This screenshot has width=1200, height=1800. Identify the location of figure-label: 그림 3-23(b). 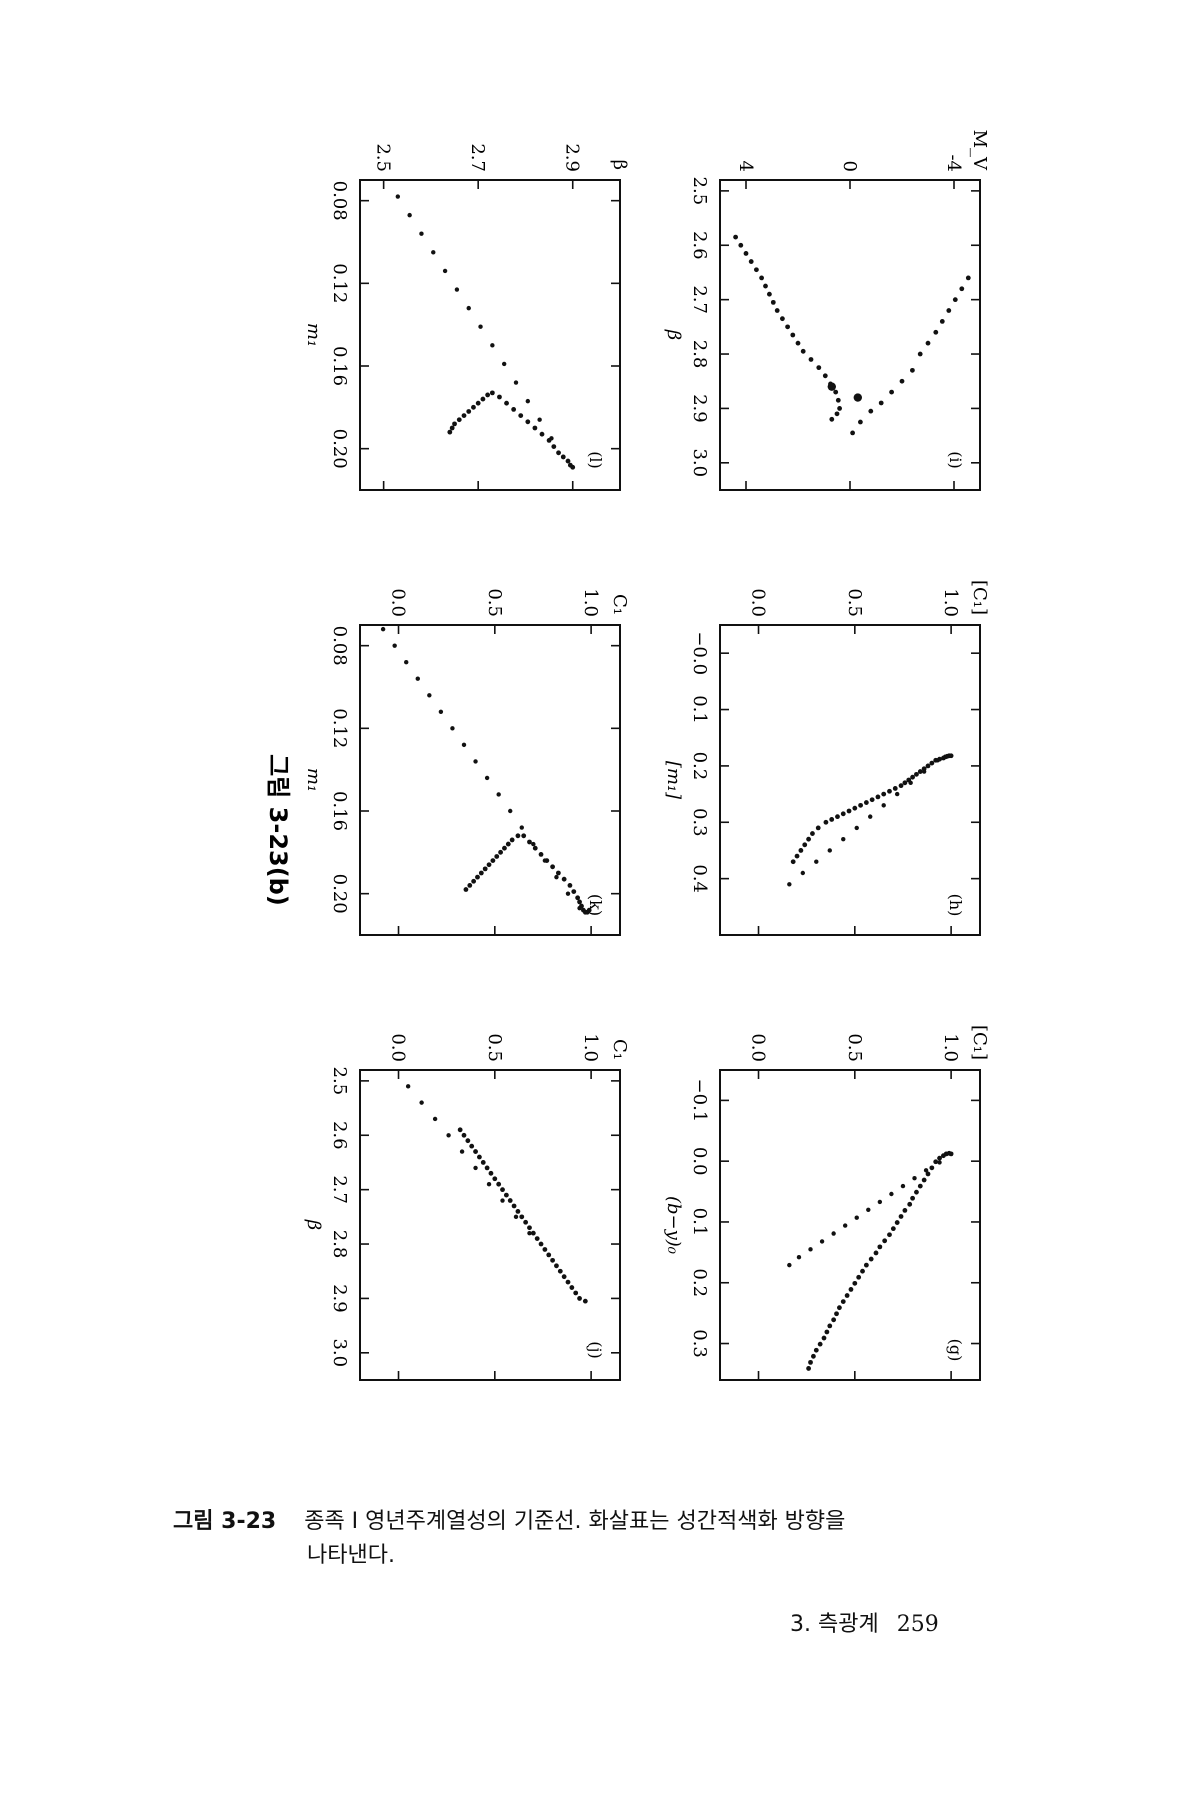
(278, 830).